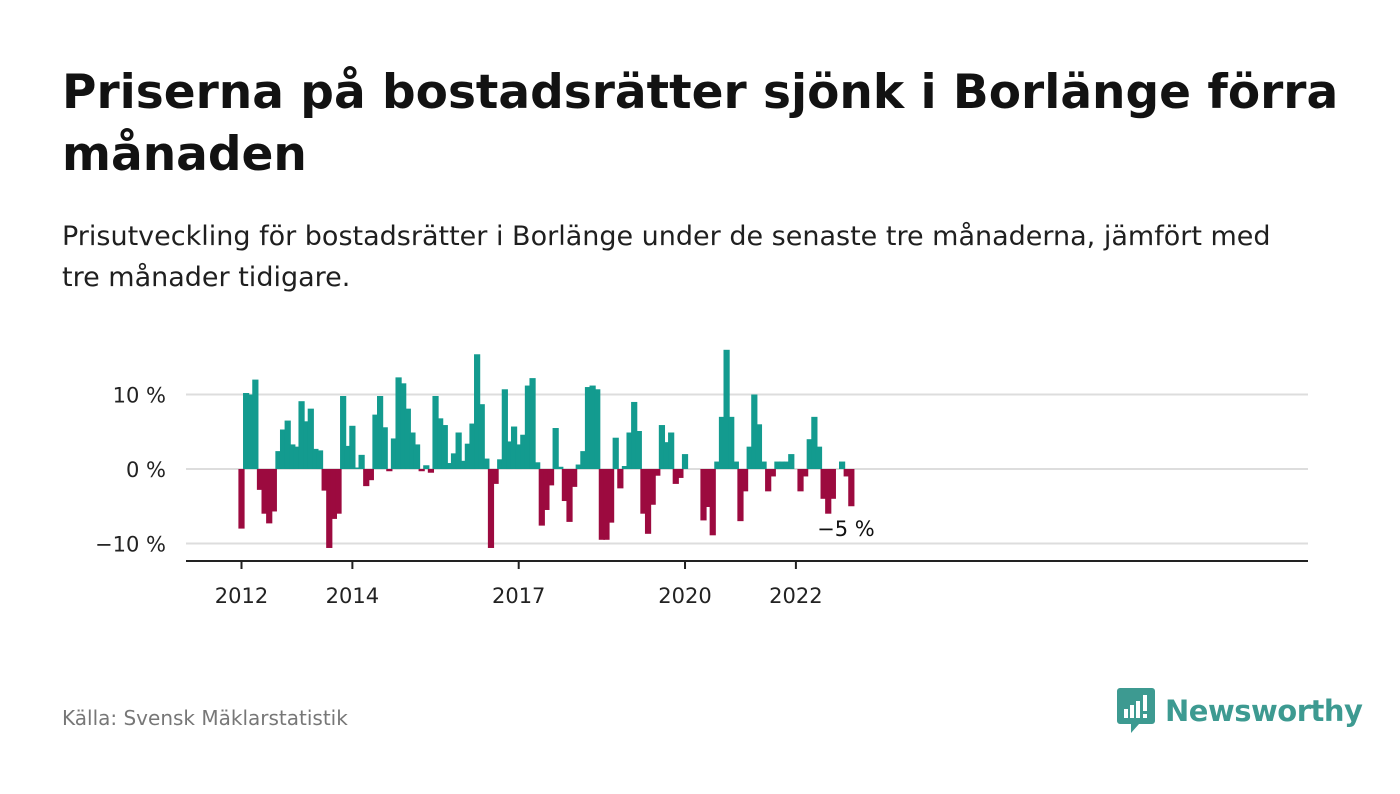  Describe the element at coordinates (546, 448) in the screenshot. I see `bars` at that location.